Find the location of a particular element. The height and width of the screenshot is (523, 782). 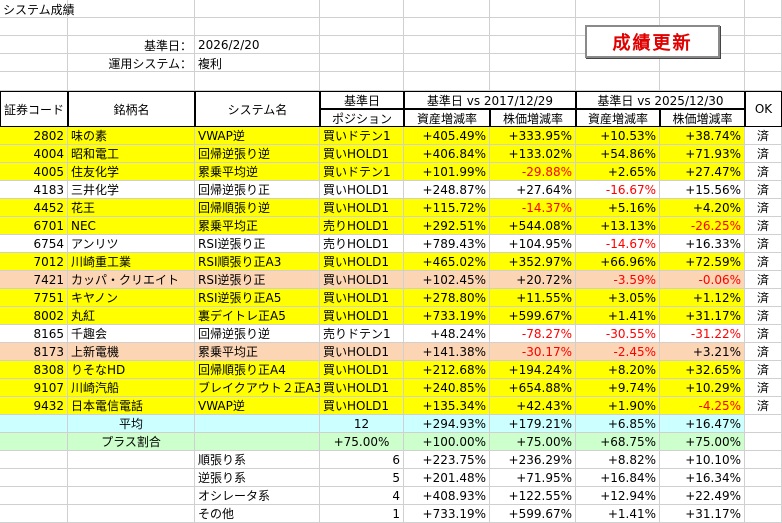

header-cell: 資産増減率 is located at coordinates (618, 118).